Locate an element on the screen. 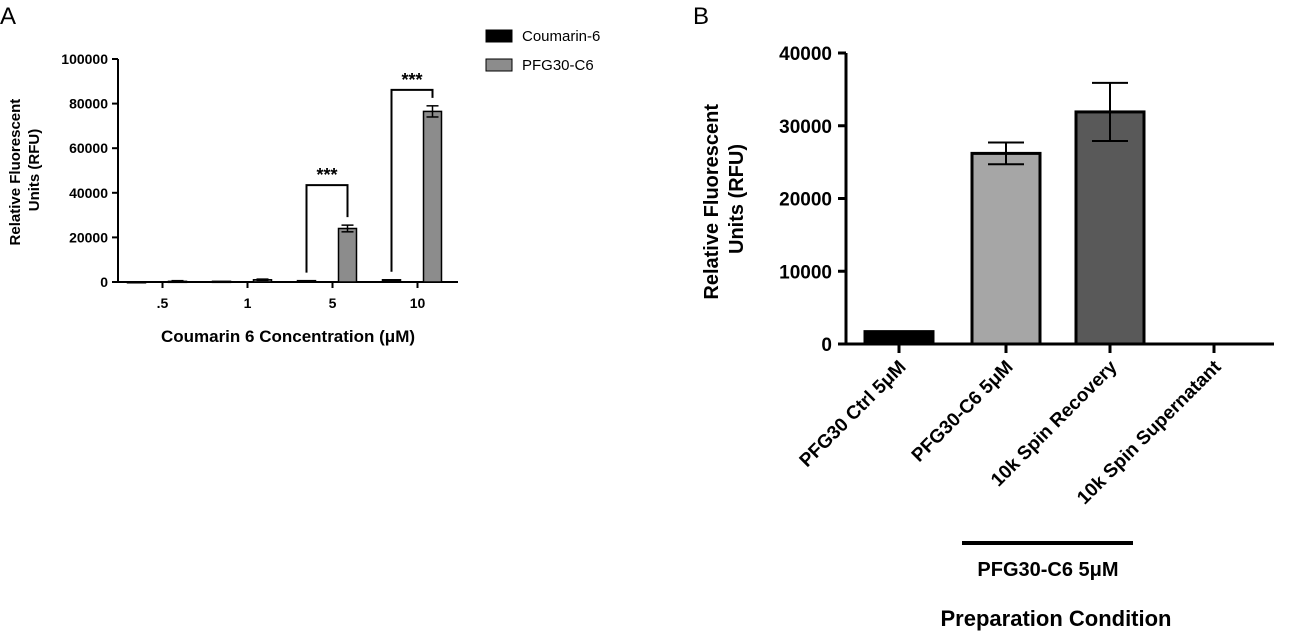 The image size is (1291, 638). panel-b-y-tick-label: 20000 is located at coordinates (805, 200).